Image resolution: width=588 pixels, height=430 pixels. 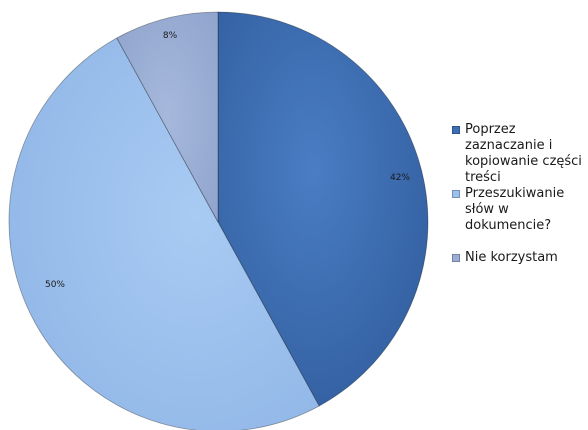 I want to click on legend-item-1: Przeszukiwanie słów w dokumencie?, so click(x=519, y=210).